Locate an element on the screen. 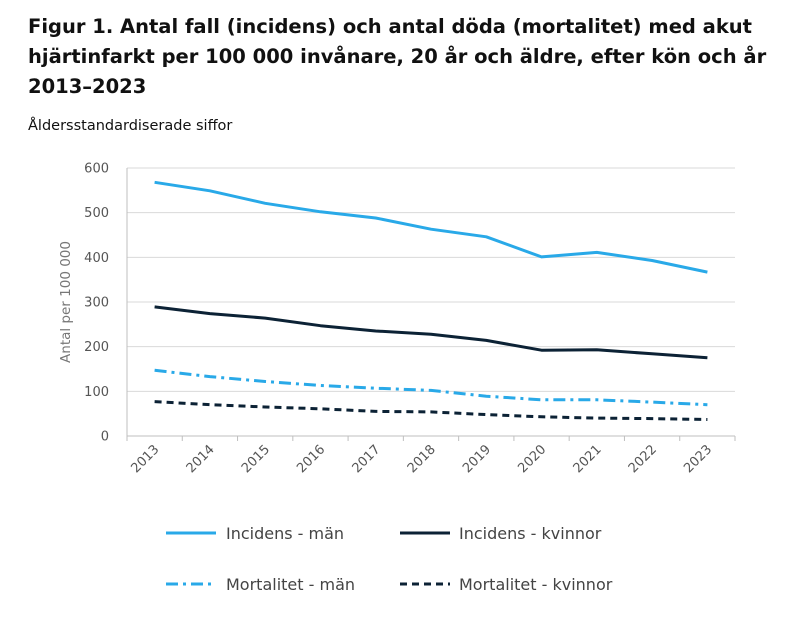 The height and width of the screenshot is (625, 796). x-tick-label: 2019 is located at coordinates (477, 459).